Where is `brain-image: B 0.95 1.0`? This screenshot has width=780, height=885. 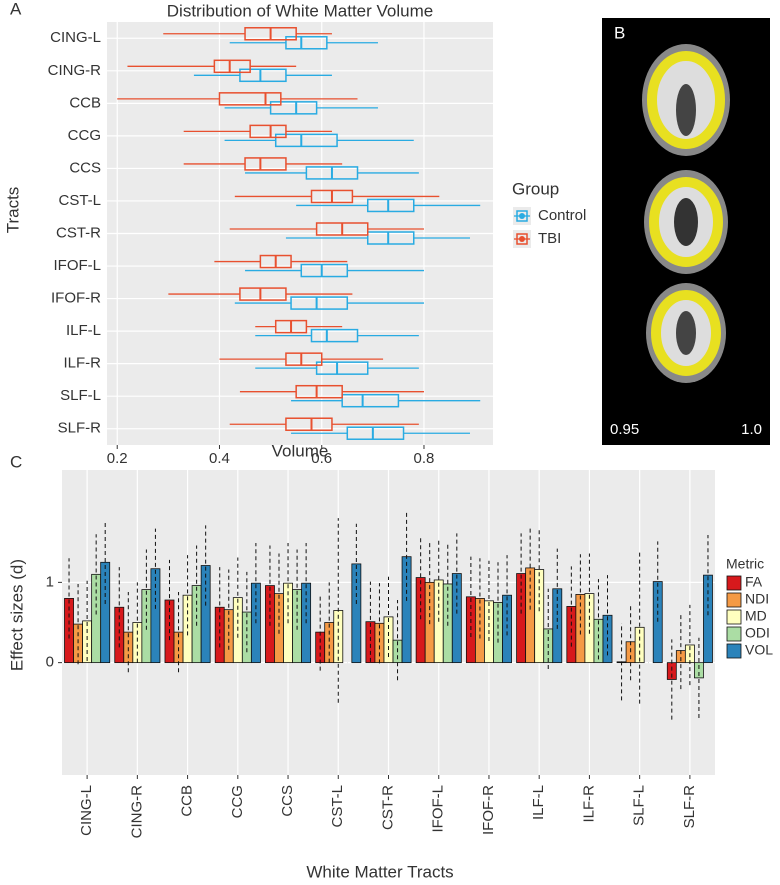 brain-image: B 0.95 1.0 is located at coordinates (686, 231).